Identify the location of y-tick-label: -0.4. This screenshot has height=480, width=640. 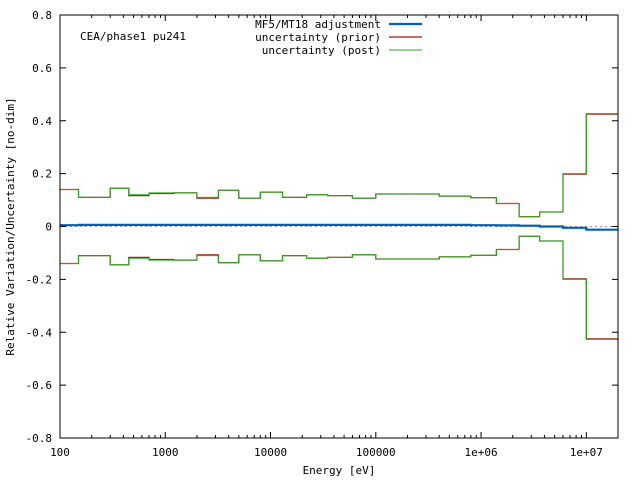
(39, 332).